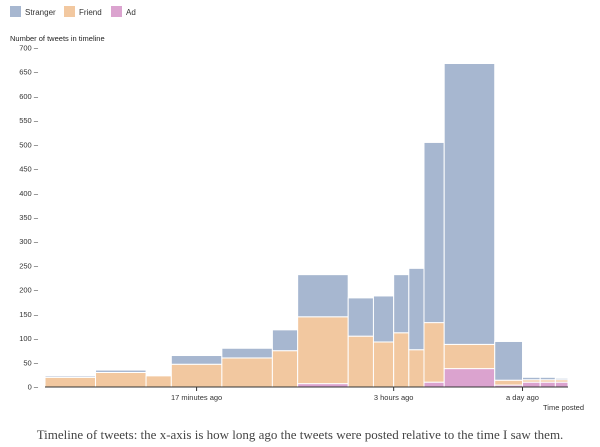 This screenshot has width=600, height=447. What do you see at coordinates (29, 314) in the screenshot?
I see `y-tick-label: 150 –` at bounding box center [29, 314].